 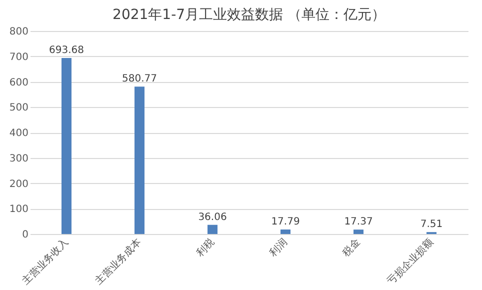 What do you see at coordinates (18, 82) in the screenshot?
I see `y-tick-label: 600` at bounding box center [18, 82].